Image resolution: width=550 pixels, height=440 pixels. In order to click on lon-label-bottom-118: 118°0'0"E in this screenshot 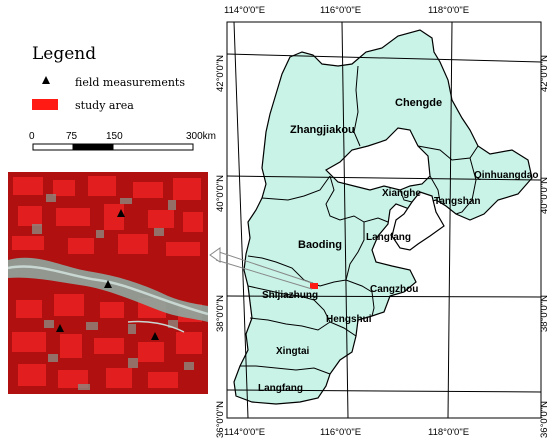, I will do `click(448, 432)`.